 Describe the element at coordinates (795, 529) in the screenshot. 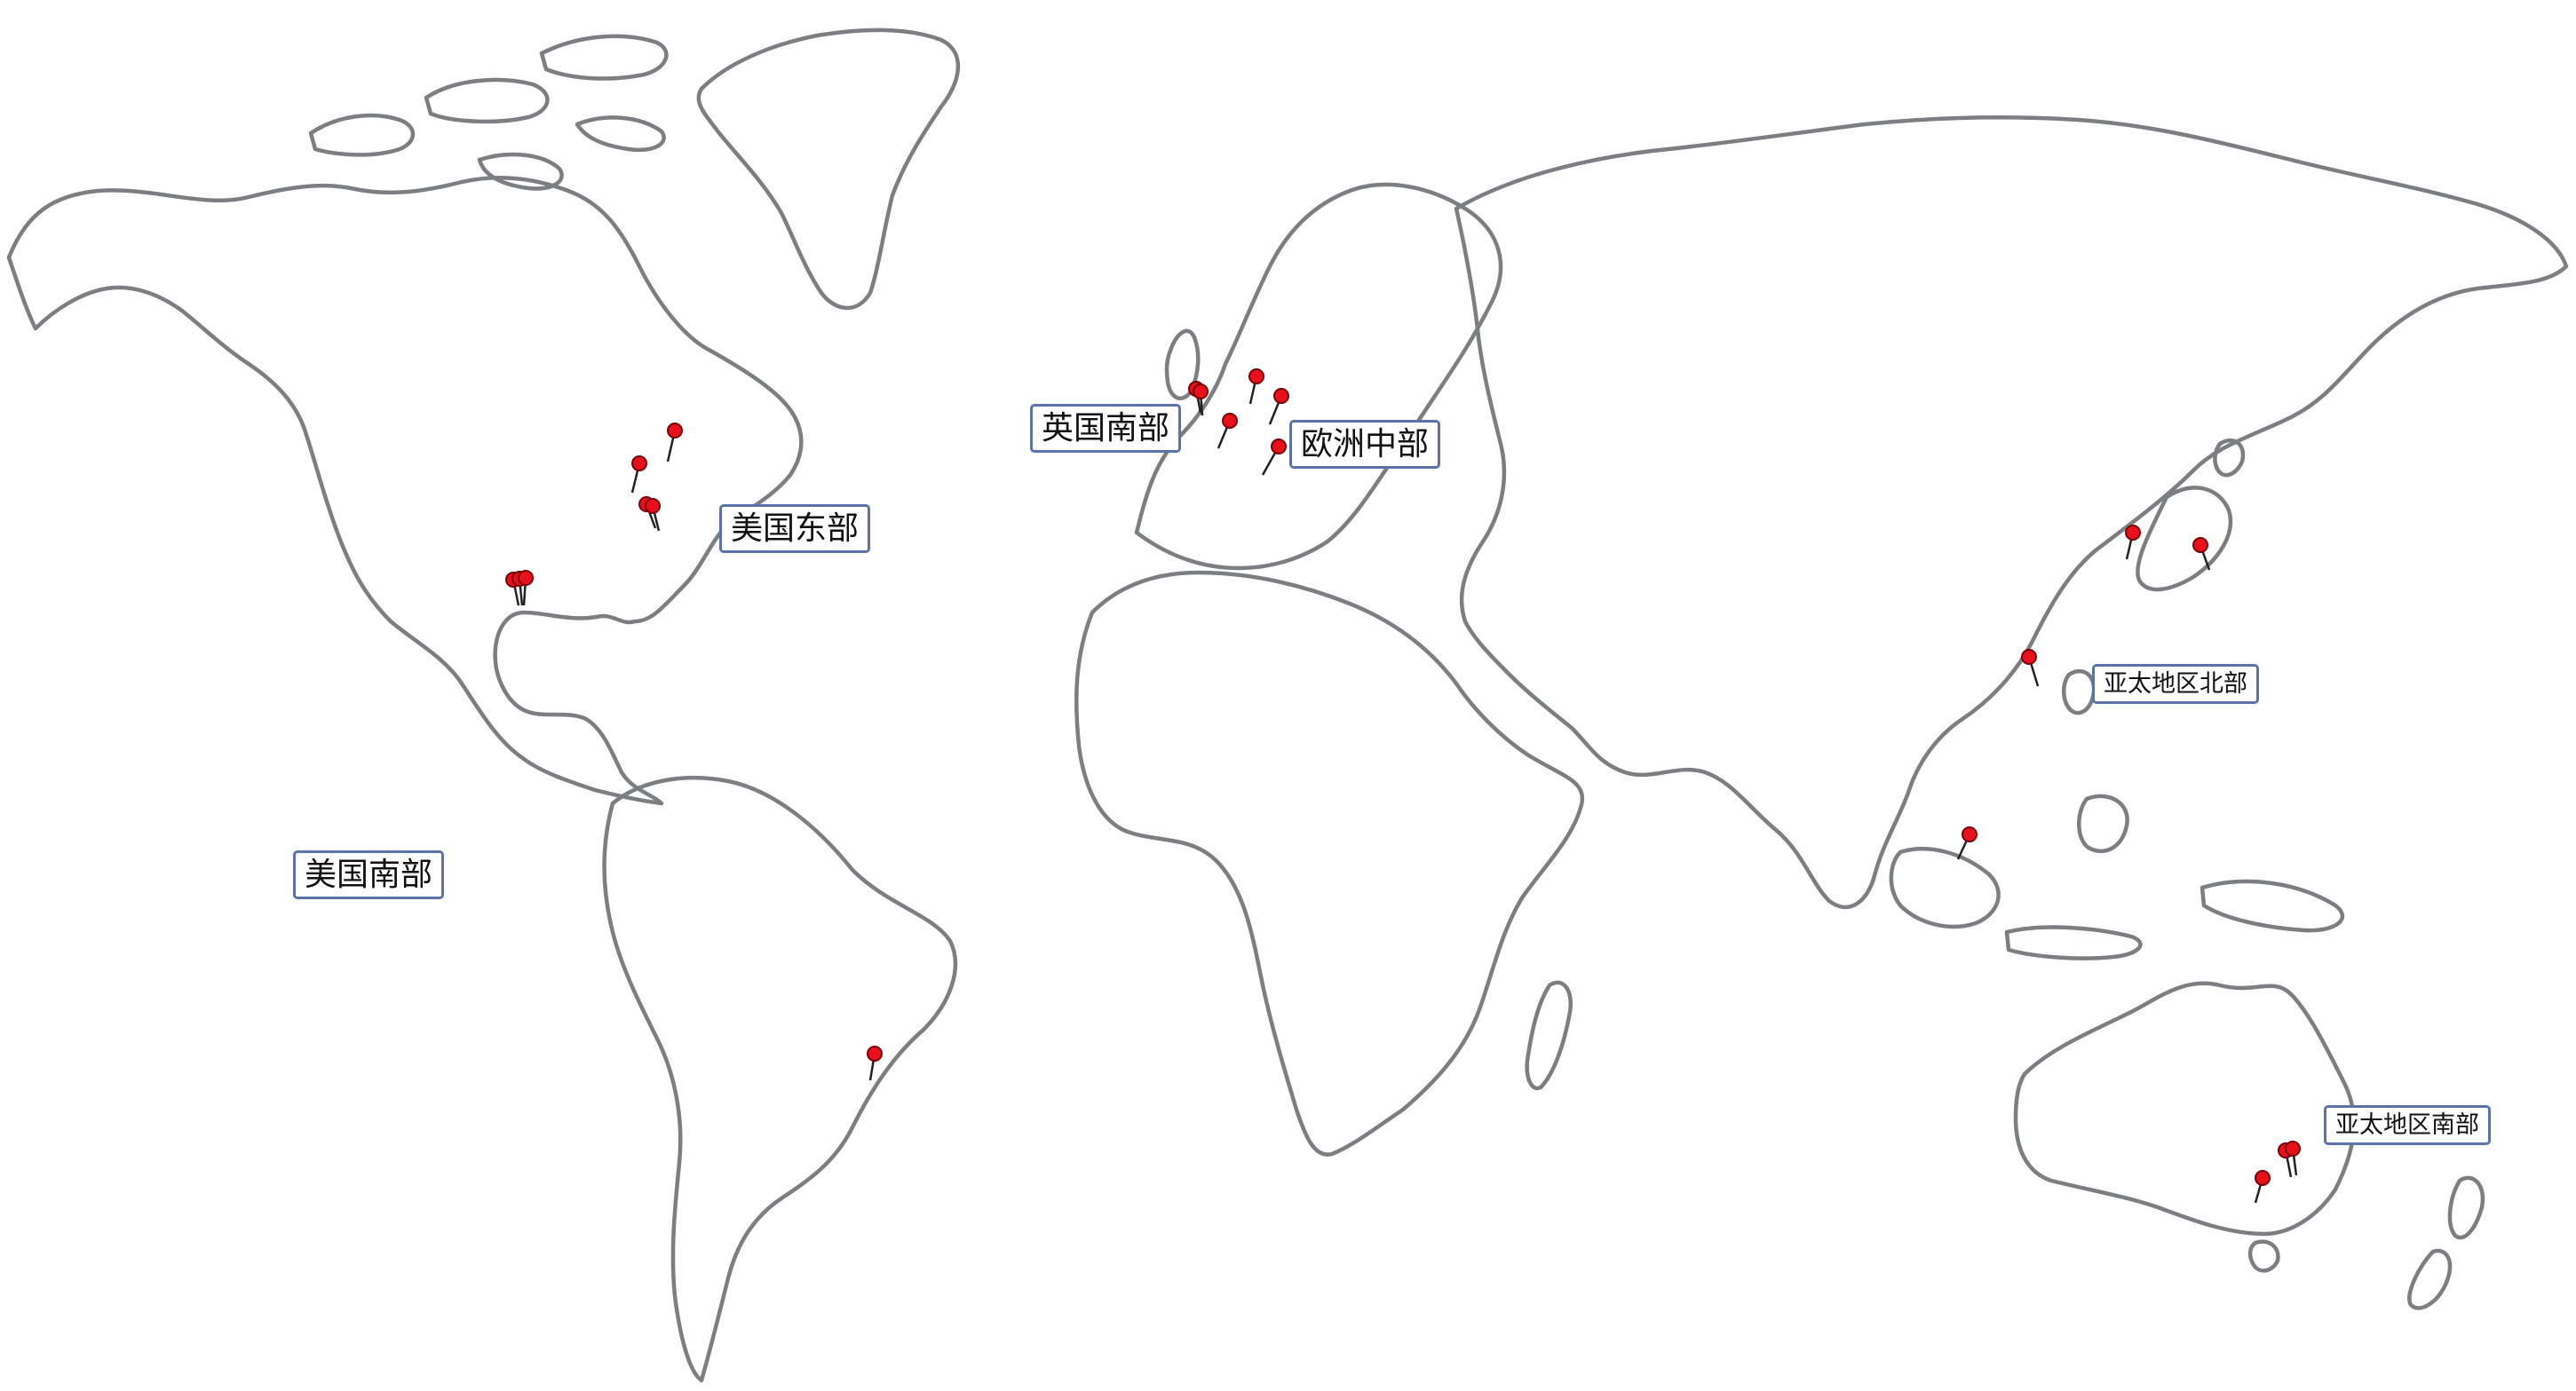

I see `region-label-us-east: 美国东部` at that location.